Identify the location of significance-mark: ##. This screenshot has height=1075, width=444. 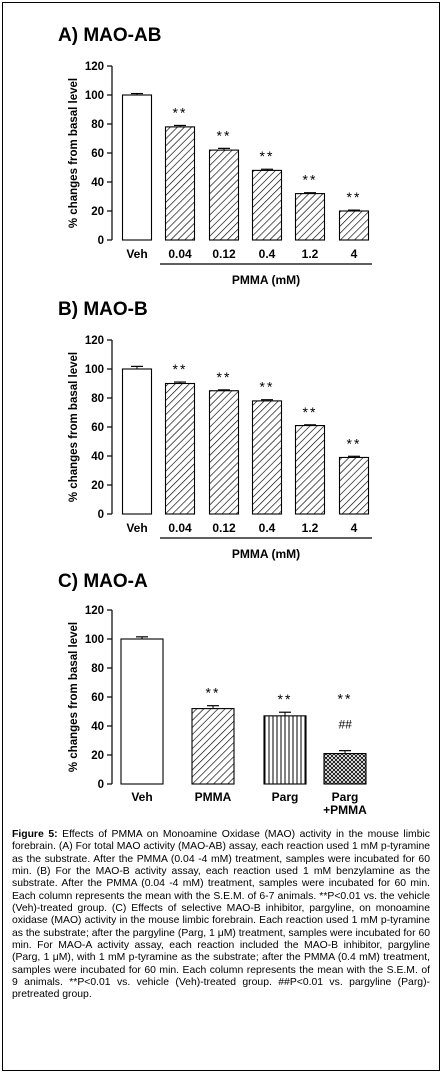
(345, 725).